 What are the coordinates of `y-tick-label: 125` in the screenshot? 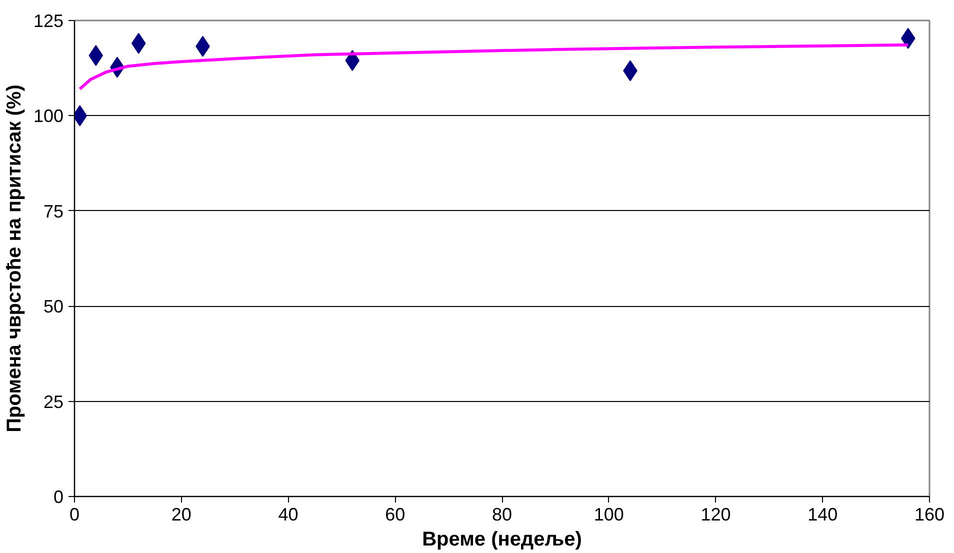 It's located at (48, 21).